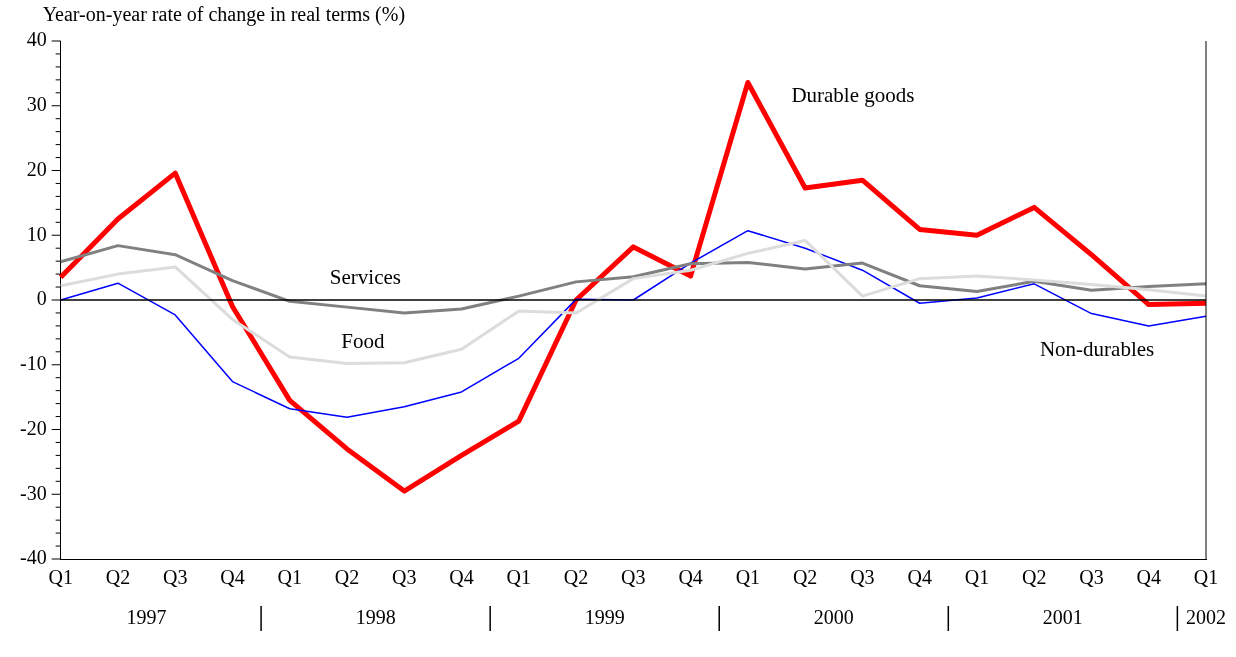 This screenshot has width=1236, height=657. I want to click on text: 1999, so click(604, 617).